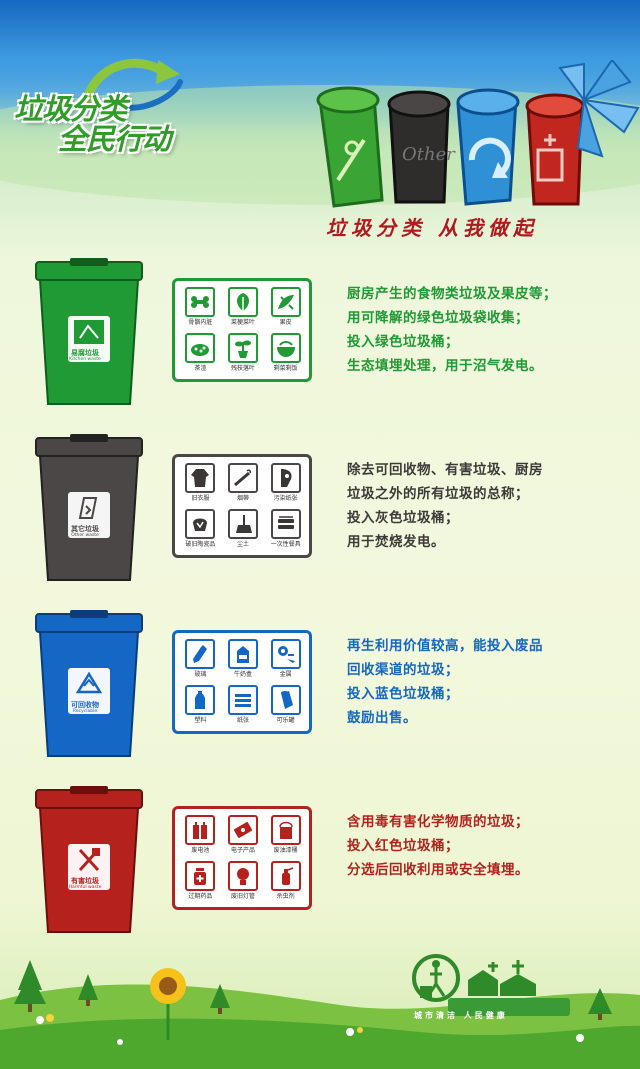 The height and width of the screenshot is (1069, 640). What do you see at coordinates (555, 149) in the screenshot?
I see `red-can-icon` at bounding box center [555, 149].